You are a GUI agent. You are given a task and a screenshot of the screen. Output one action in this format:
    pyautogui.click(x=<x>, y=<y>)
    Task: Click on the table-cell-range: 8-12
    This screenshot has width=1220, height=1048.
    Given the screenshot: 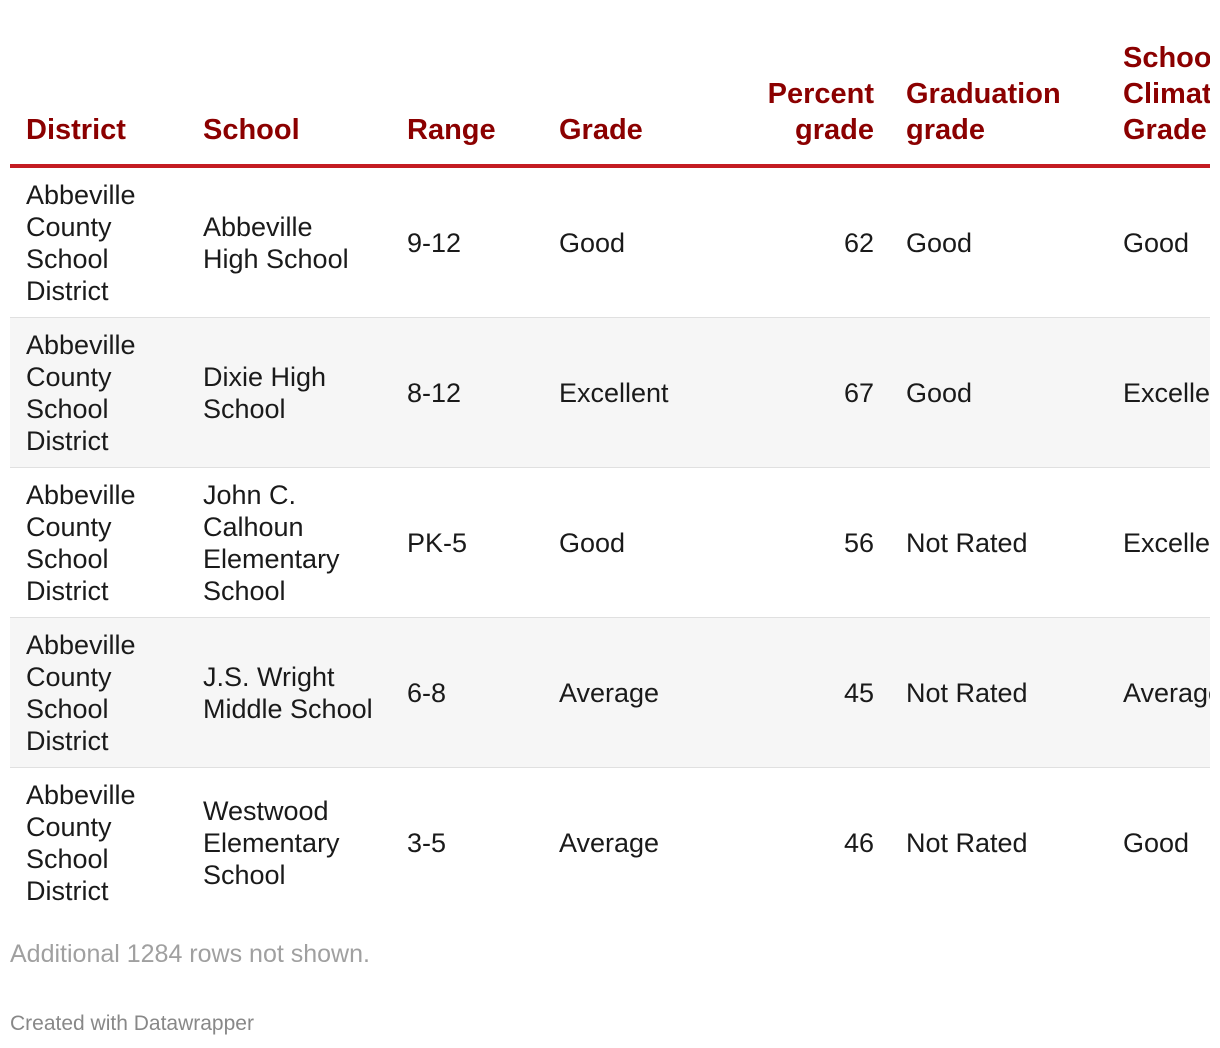 What is the action you would take?
    pyautogui.click(x=467, y=392)
    